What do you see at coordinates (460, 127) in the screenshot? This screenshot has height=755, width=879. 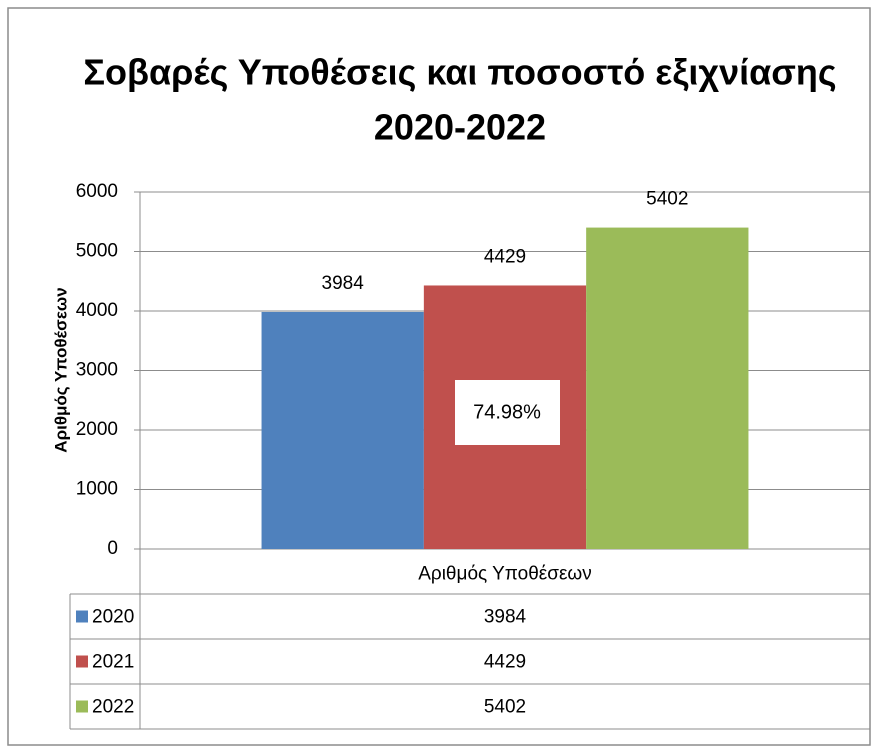 I see `chart-subtitle: 2020-2022` at bounding box center [460, 127].